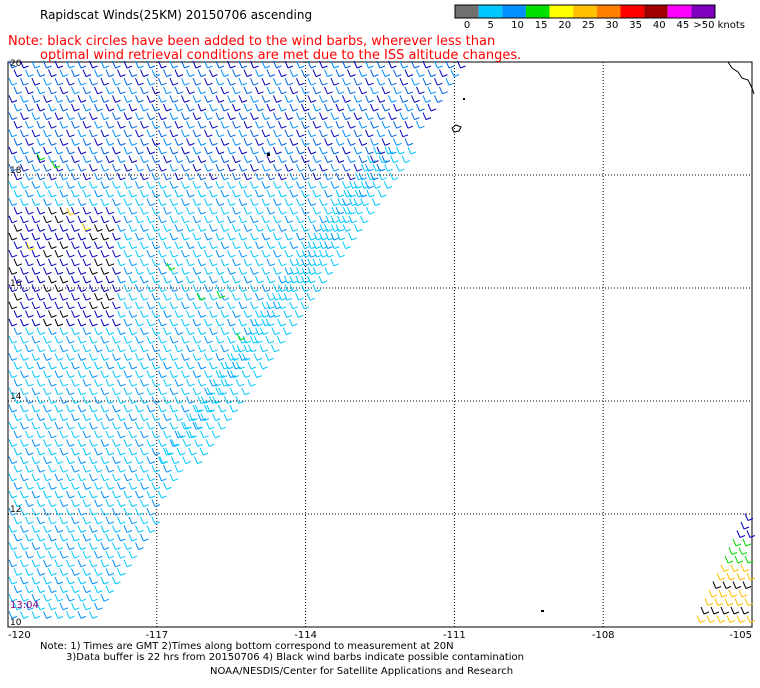 This screenshot has width=760, height=688. I want to click on scale-swatch, so click(679, 11).